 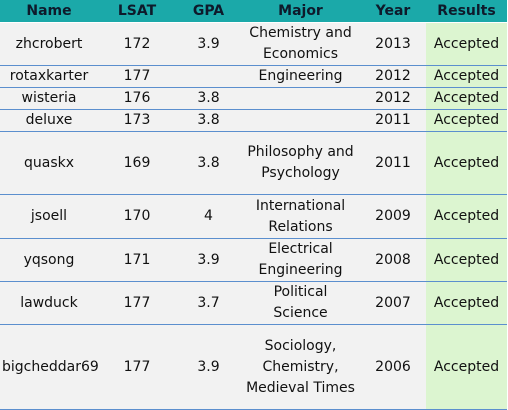 I want to click on lsat-cell: 172, so click(x=137, y=44).